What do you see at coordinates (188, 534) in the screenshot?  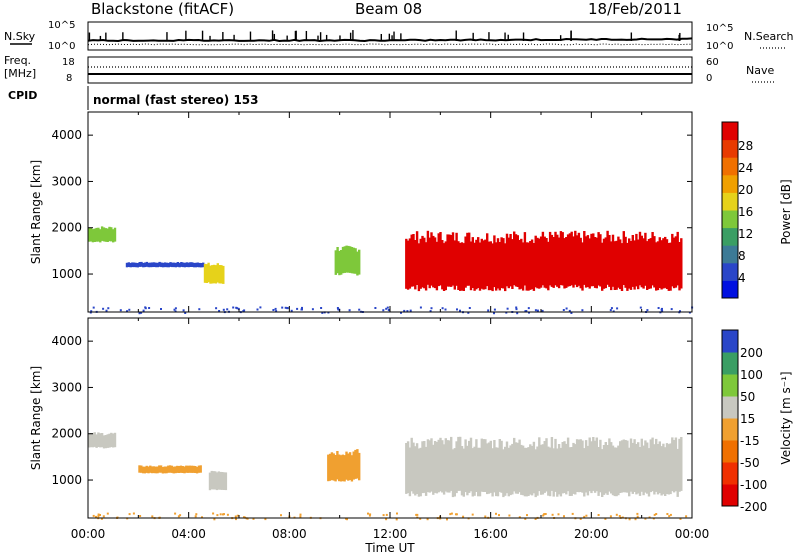 I see `time-tick-label-1: 04:00` at bounding box center [188, 534].